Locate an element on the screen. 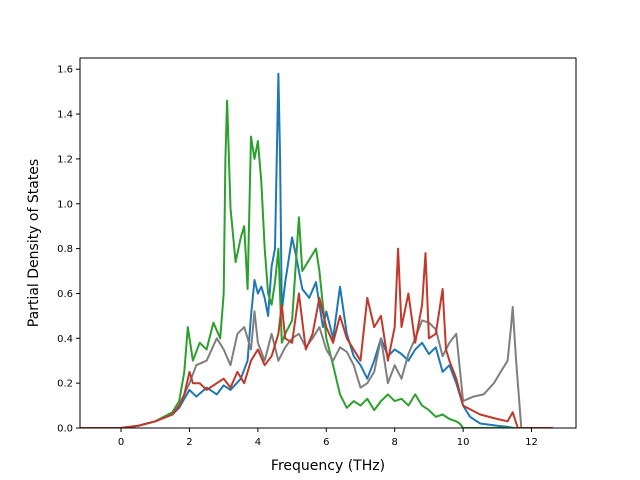 The image size is (640, 480). y-tick-label: 0.6 is located at coordinates (65, 294).